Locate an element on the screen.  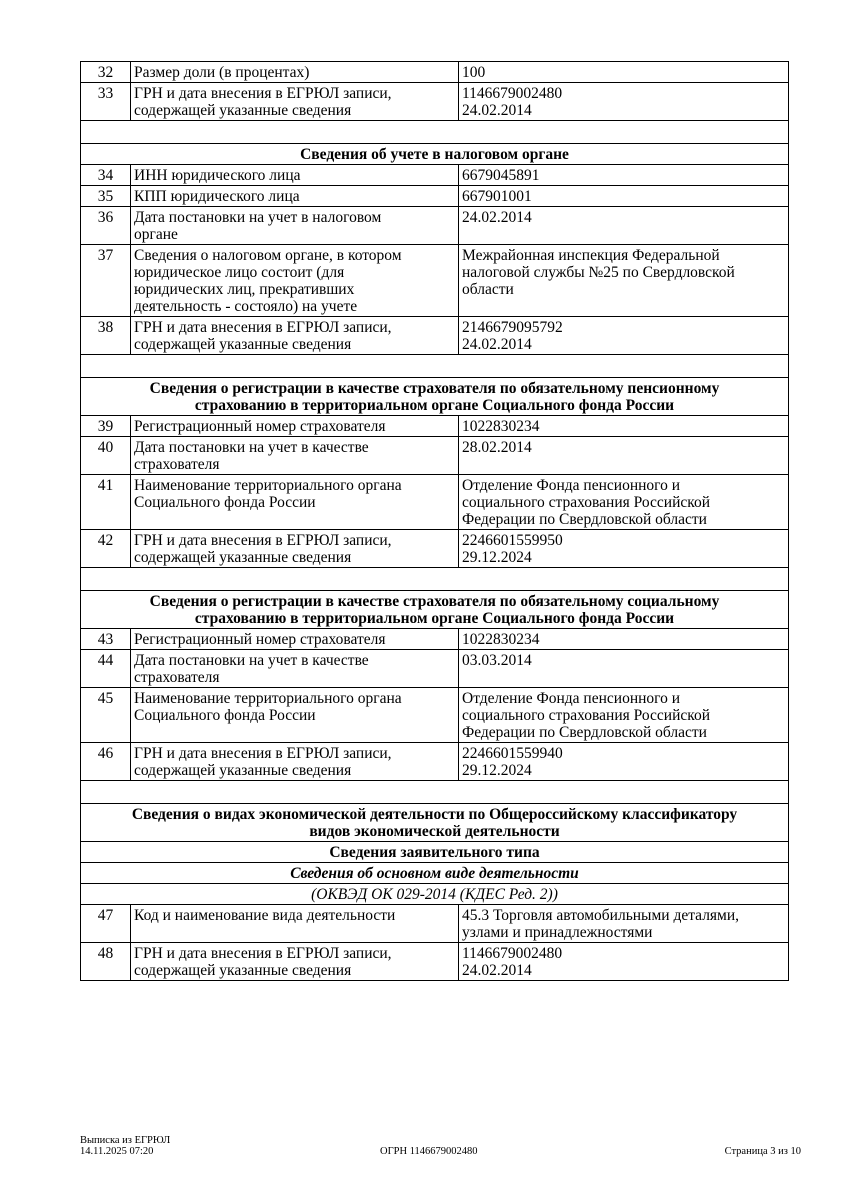
row-value: 100 is located at coordinates (623, 72).